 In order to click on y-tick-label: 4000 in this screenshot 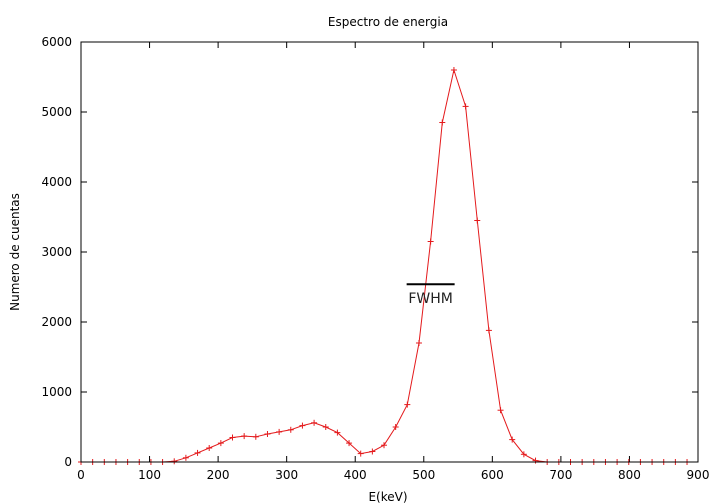, I will do `click(56, 182)`.